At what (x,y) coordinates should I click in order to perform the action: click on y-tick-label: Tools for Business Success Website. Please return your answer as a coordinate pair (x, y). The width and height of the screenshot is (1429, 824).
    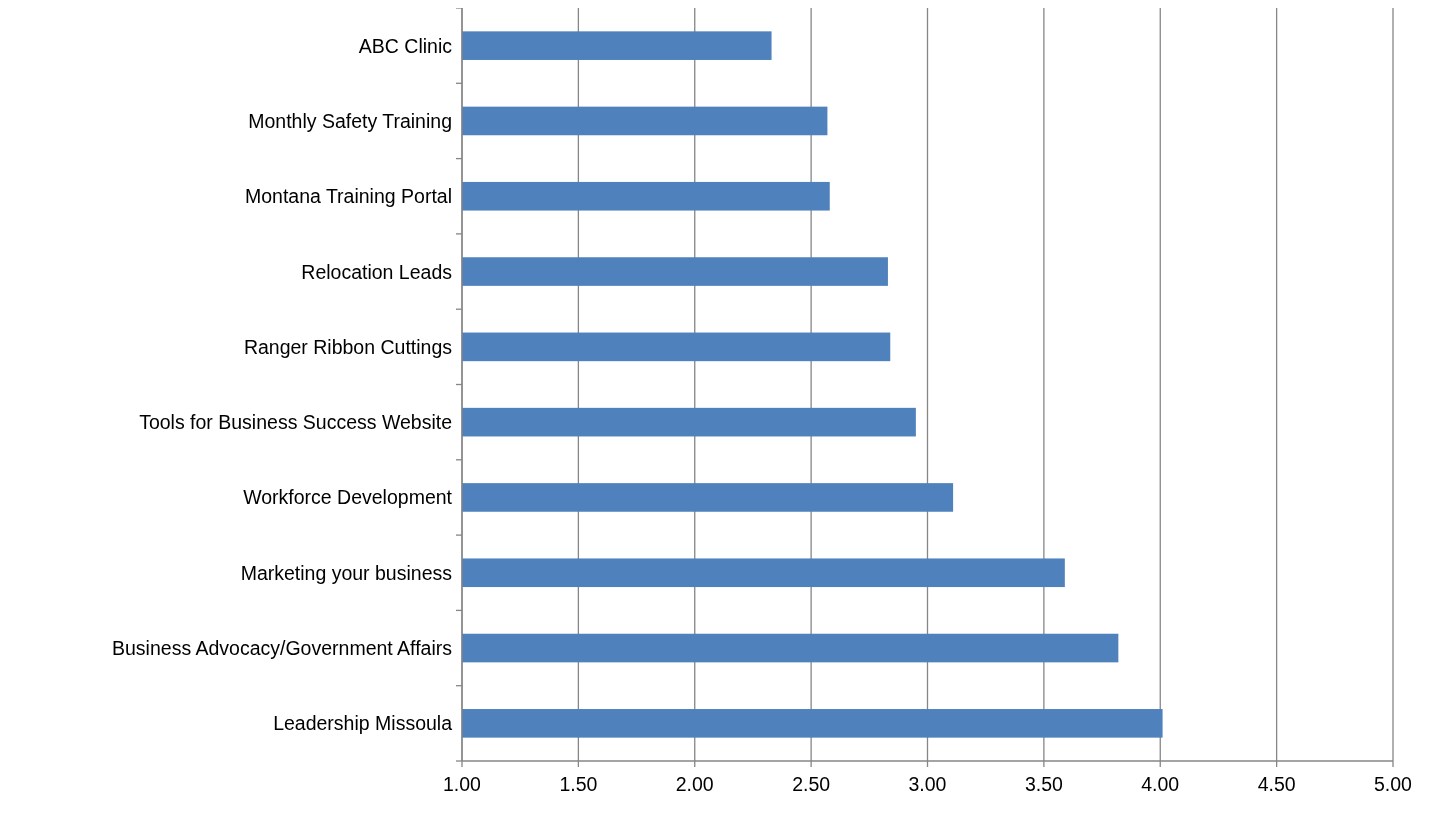
    Looking at the image, I should click on (295, 422).